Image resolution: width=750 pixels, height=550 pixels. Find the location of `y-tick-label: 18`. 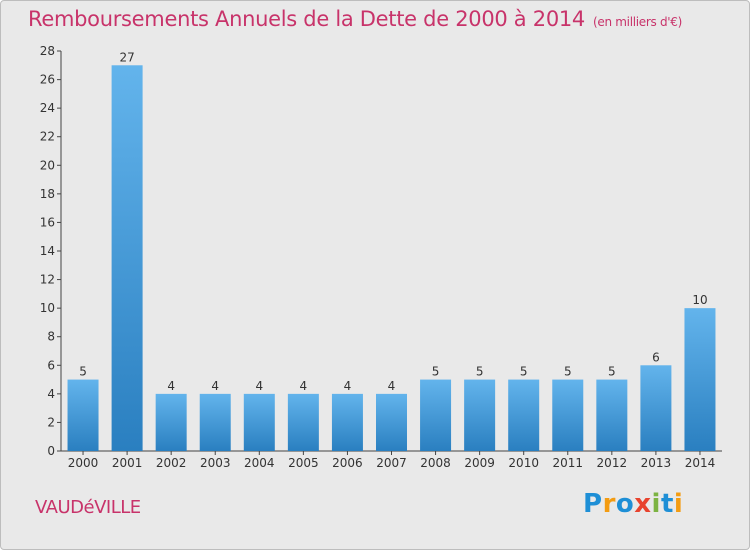

y-tick-label: 18 is located at coordinates (47, 194).